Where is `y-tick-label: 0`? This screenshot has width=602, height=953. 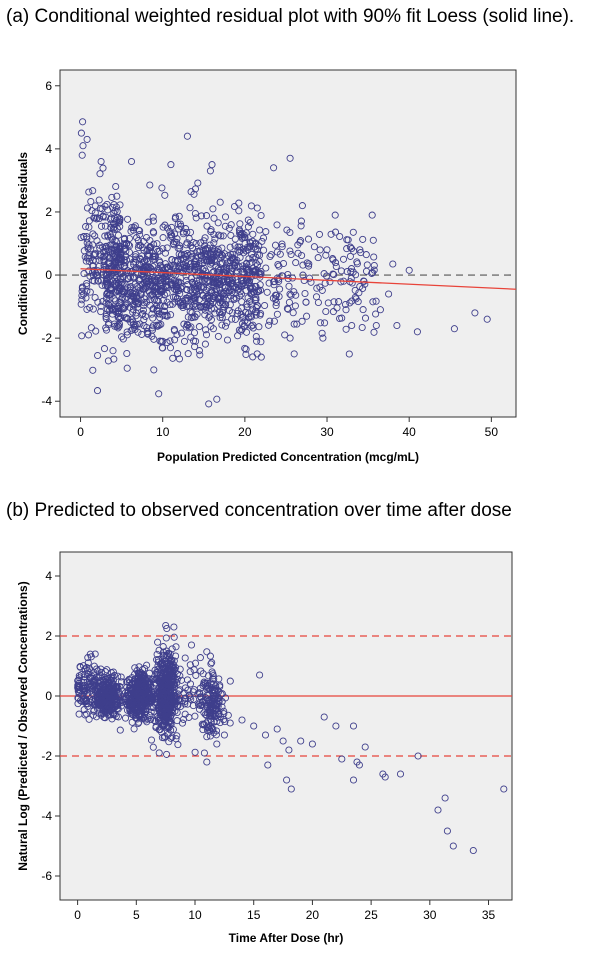 y-tick-label: 0 is located at coordinates (48, 275).